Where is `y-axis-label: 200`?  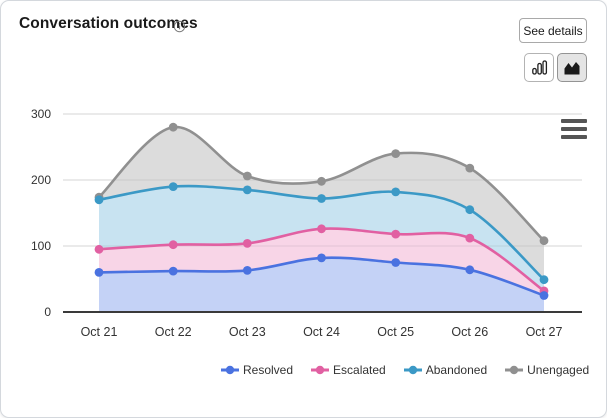
y-axis-label: 200 is located at coordinates (41, 180).